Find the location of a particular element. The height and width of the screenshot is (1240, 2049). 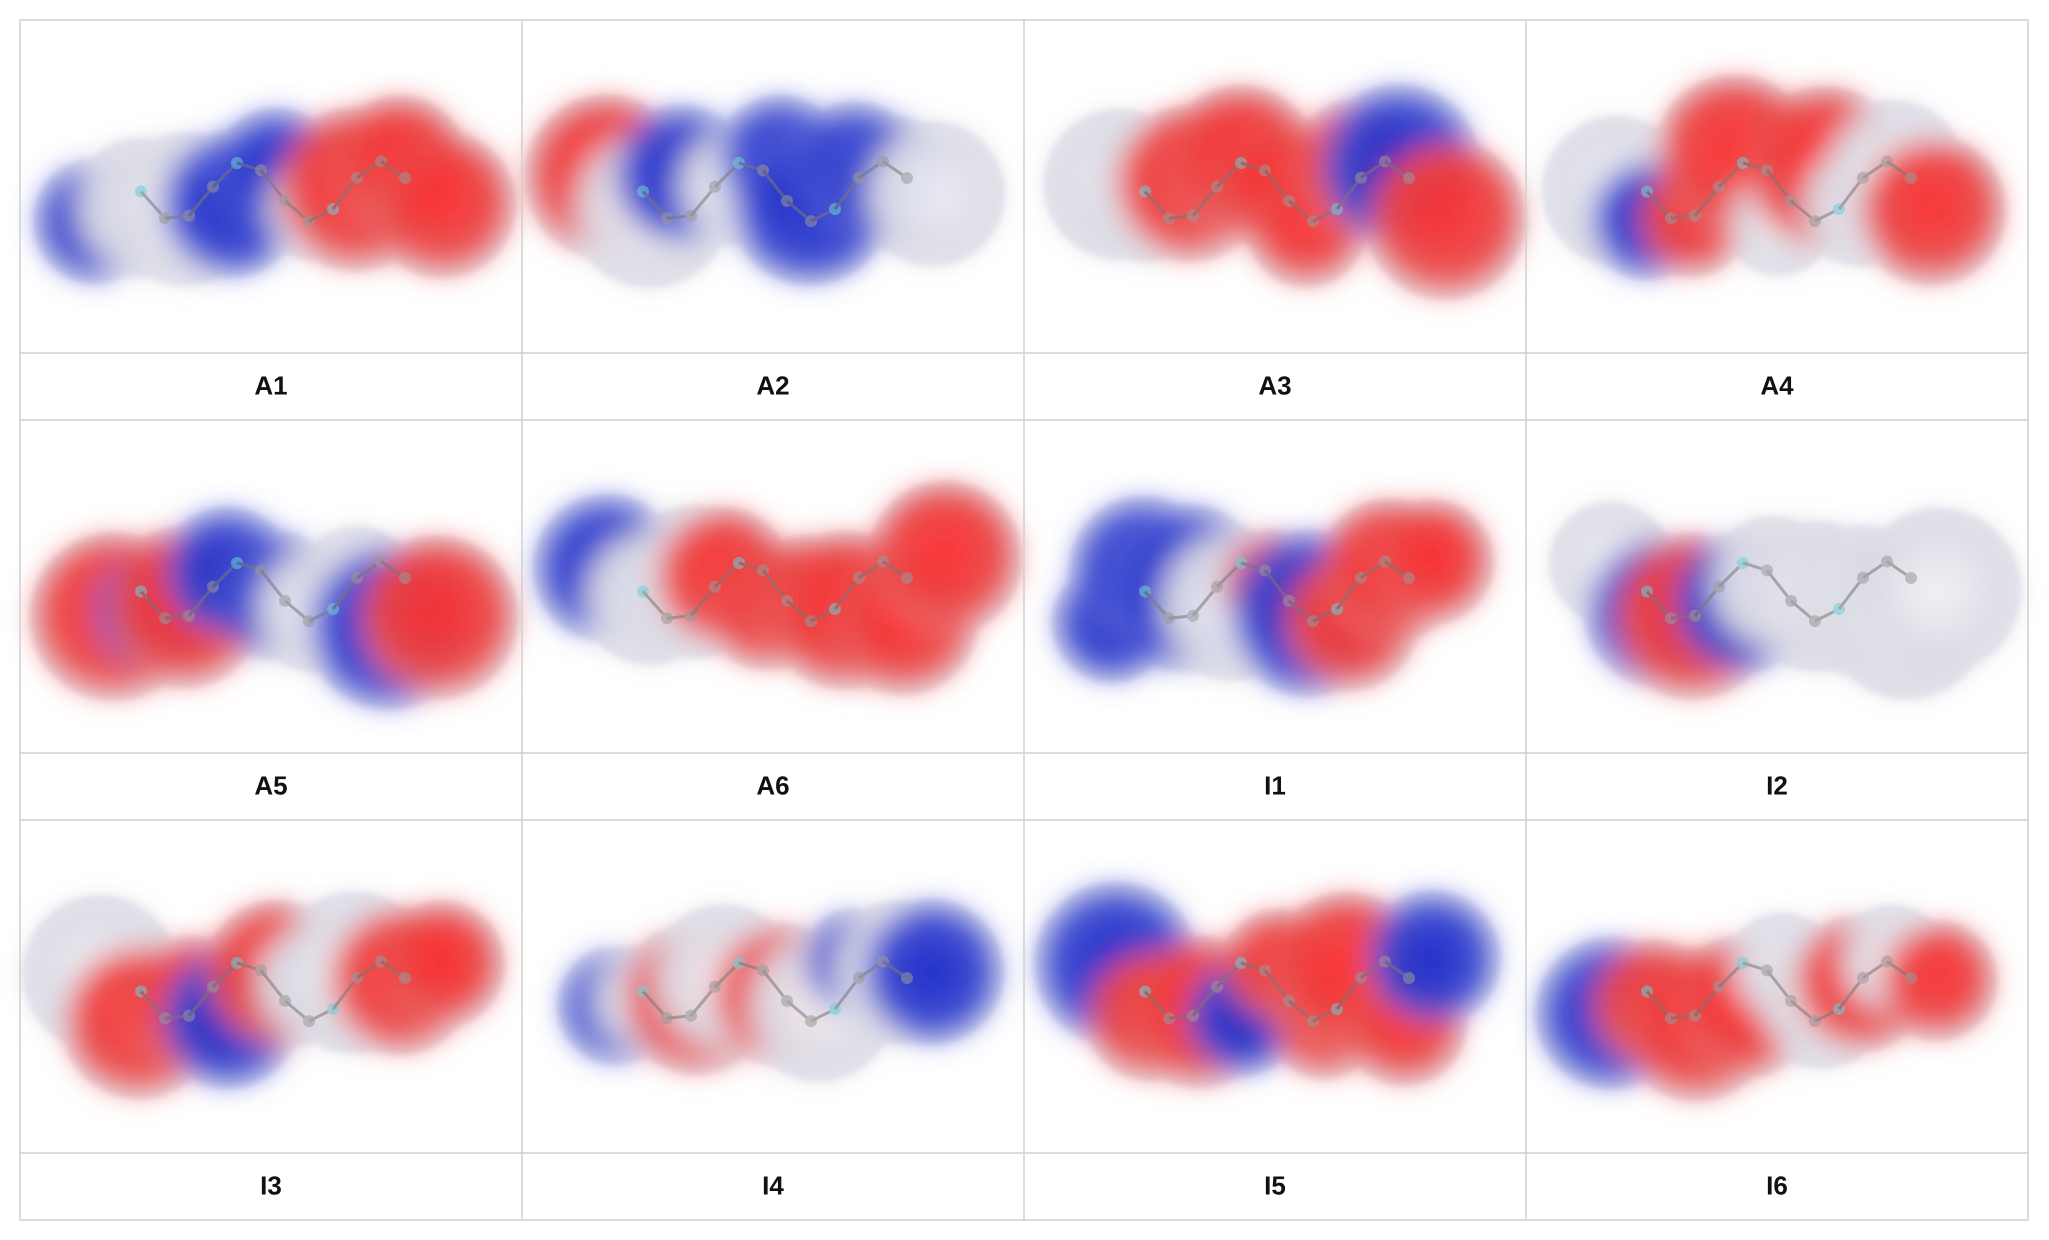

panel-label: I4 is located at coordinates (773, 1185).